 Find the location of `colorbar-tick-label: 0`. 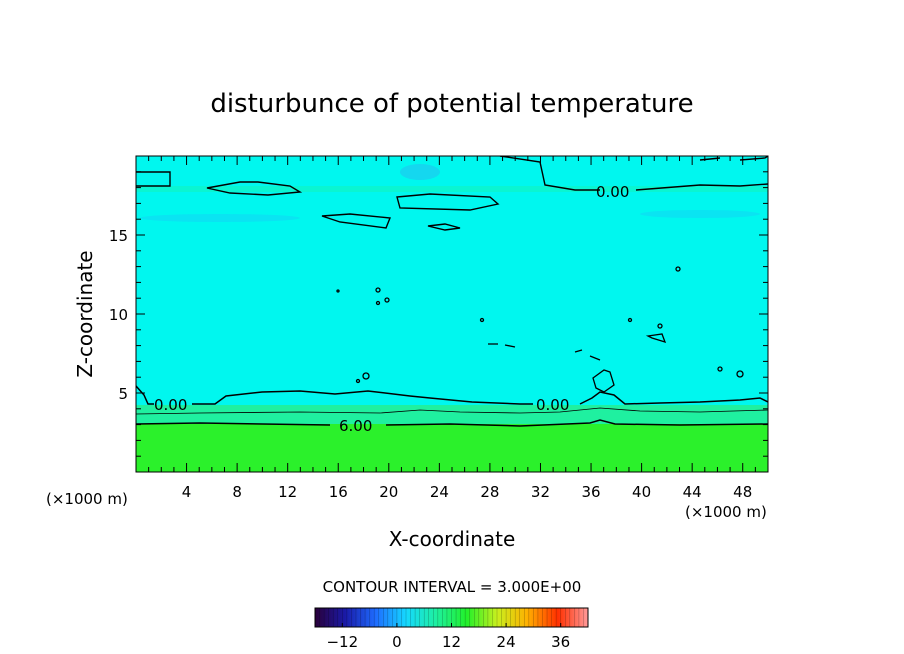

colorbar-tick-label: 0 is located at coordinates (397, 642).